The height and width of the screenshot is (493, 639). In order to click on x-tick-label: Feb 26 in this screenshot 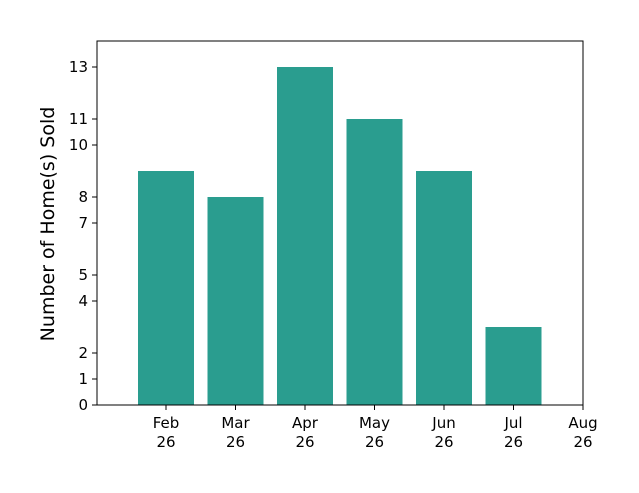, I will do `click(166, 432)`.